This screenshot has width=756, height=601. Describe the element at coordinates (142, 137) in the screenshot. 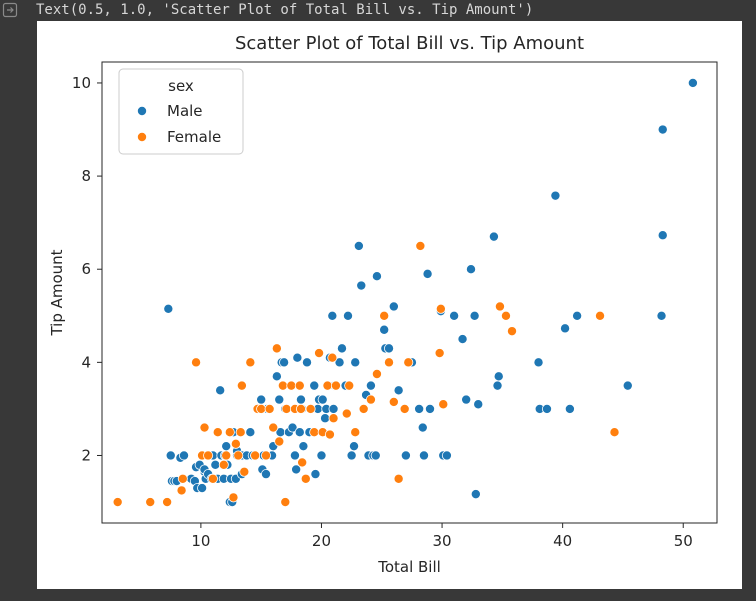

I see `legend-marker-female` at that location.